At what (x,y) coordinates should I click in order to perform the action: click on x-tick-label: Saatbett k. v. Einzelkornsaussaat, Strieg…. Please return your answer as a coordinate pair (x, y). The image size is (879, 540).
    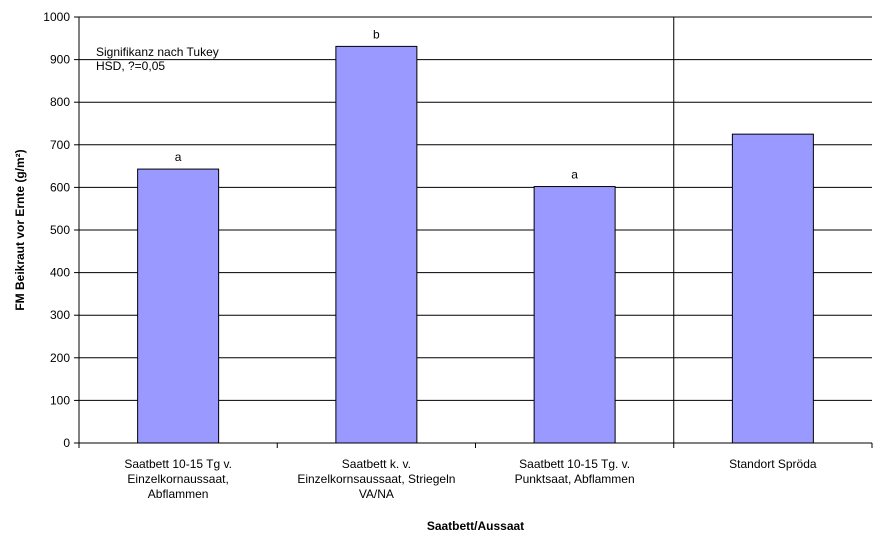
    Looking at the image, I should click on (376, 479).